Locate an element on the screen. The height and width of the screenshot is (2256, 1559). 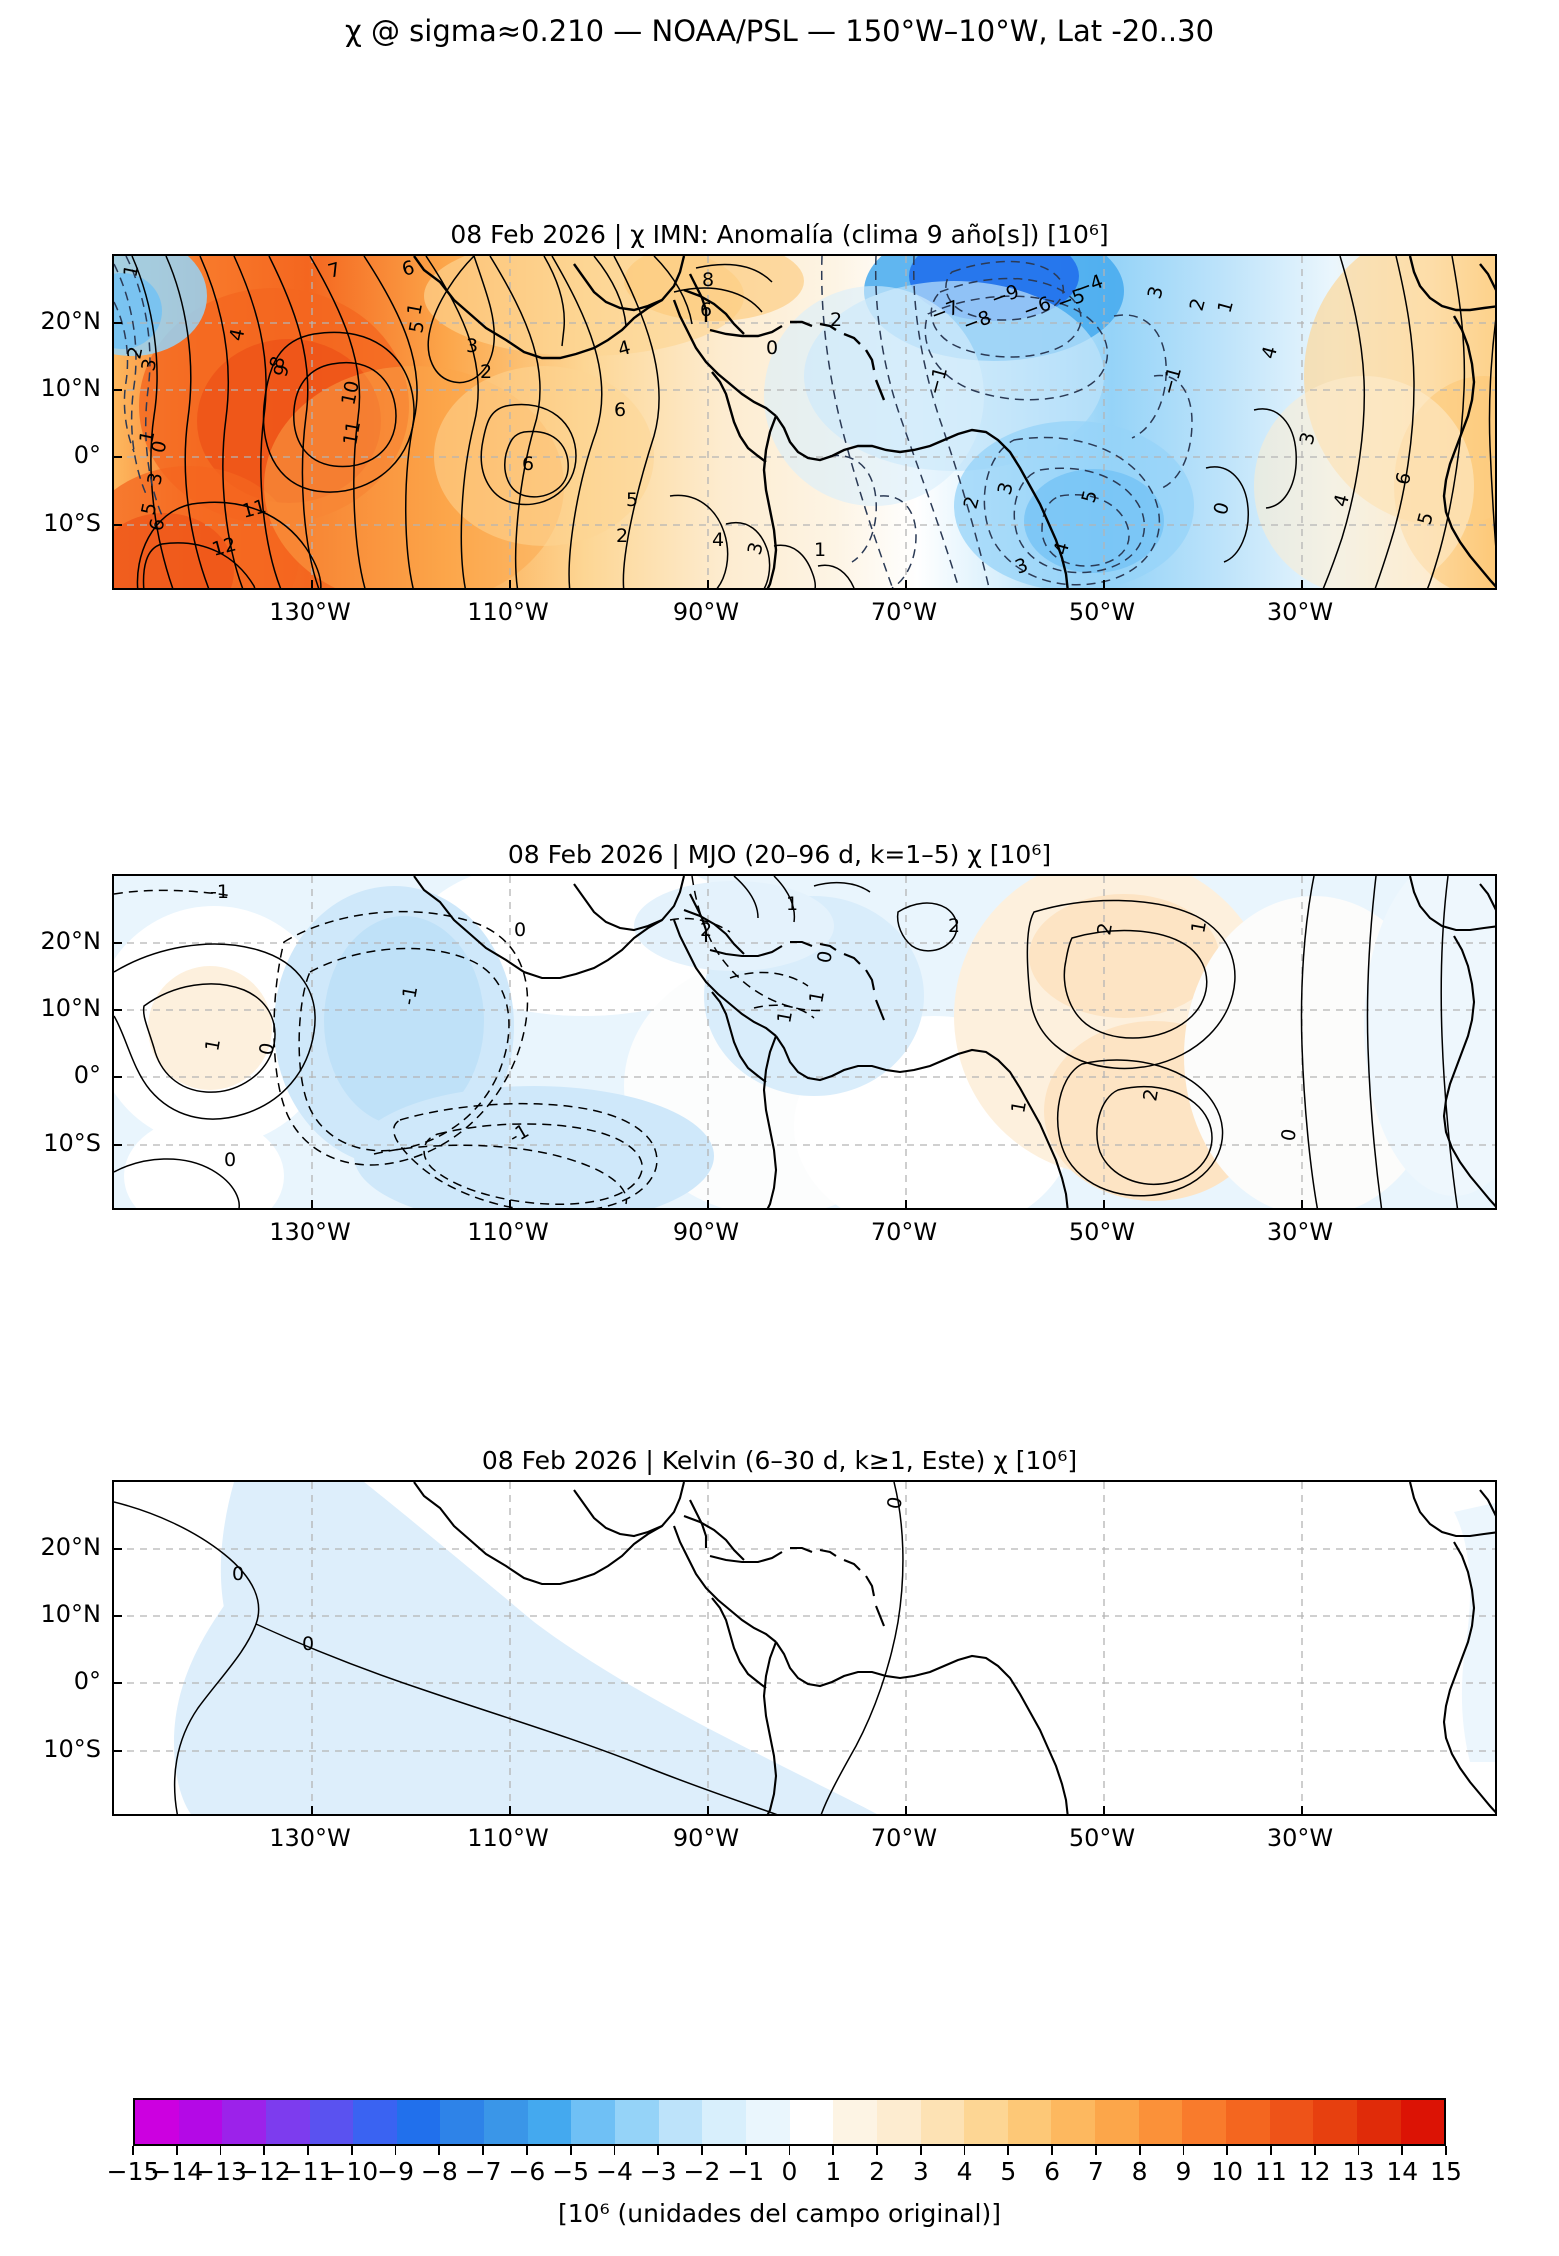
colorbar-ticklabel: −15 is located at coordinates (133, 2171).